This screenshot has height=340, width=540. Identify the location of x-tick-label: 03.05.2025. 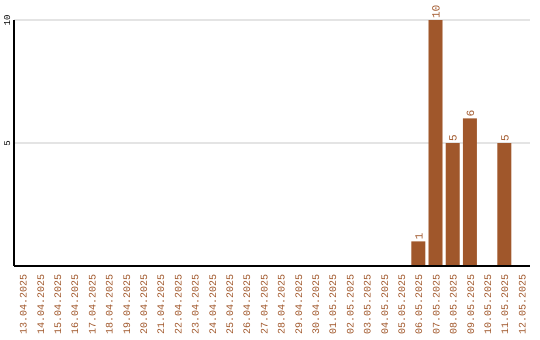
(369, 304).